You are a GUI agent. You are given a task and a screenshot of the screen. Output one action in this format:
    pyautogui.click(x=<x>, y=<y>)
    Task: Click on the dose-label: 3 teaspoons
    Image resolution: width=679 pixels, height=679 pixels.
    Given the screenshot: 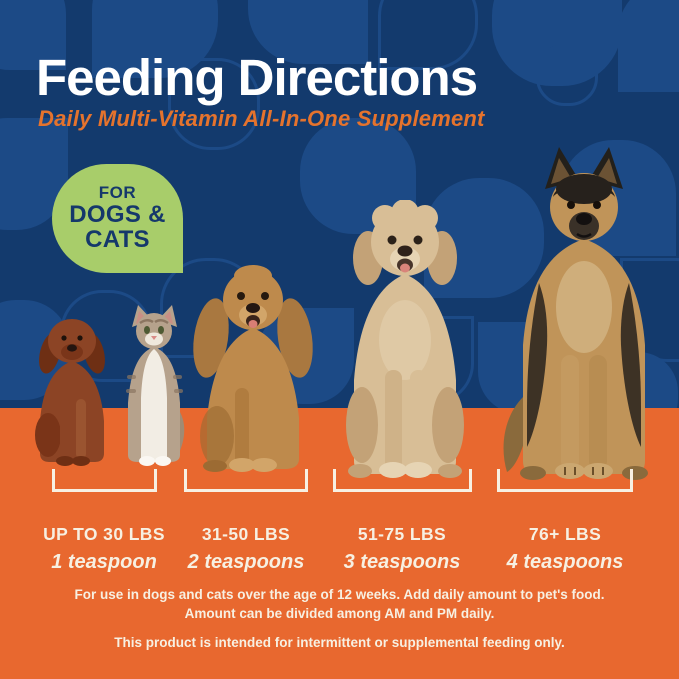 What is the action you would take?
    pyautogui.click(x=402, y=562)
    